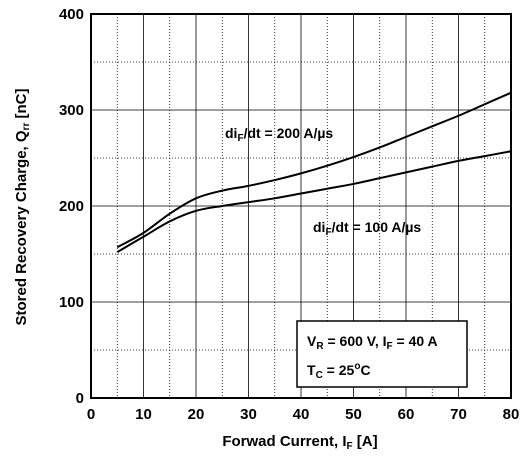  I want to click on x-axis-title: Forwad Current, IF [A], so click(299, 442).